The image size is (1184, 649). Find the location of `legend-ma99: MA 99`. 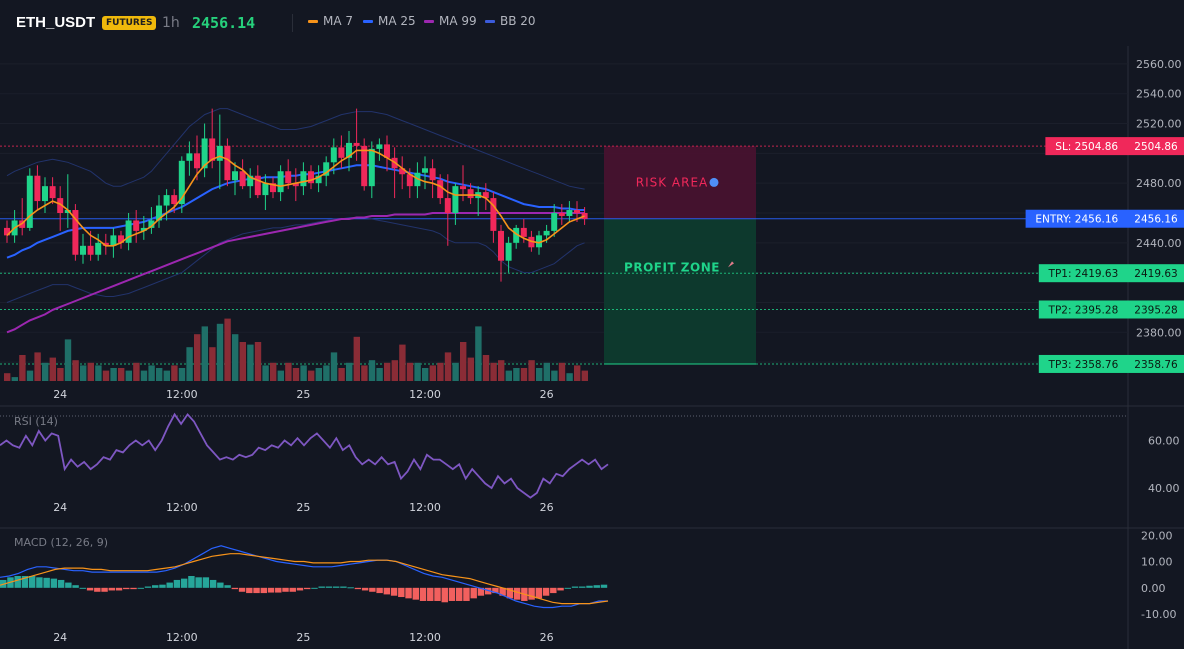

legend-ma99: MA 99 is located at coordinates (450, 21).